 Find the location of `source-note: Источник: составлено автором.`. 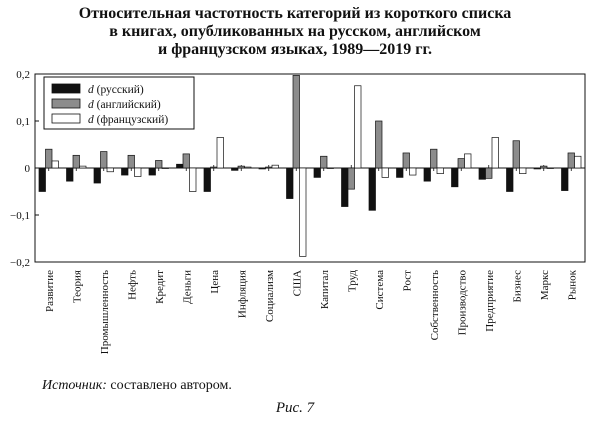

source-note: Источник: составлено автором. is located at coordinates (137, 386).